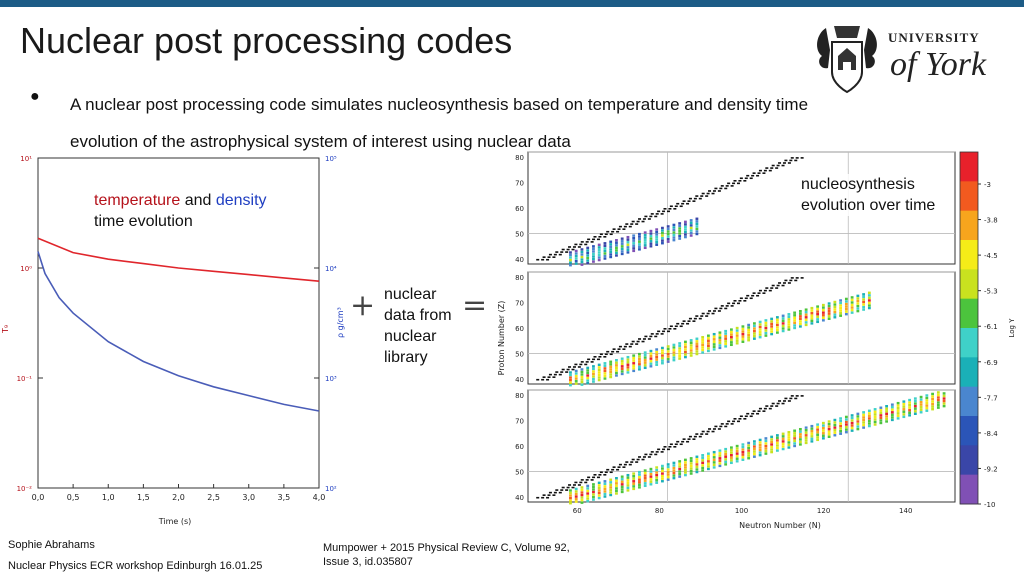 The image size is (1024, 576). I want to click on colorbar-tick-label: -4.5, so click(991, 256).